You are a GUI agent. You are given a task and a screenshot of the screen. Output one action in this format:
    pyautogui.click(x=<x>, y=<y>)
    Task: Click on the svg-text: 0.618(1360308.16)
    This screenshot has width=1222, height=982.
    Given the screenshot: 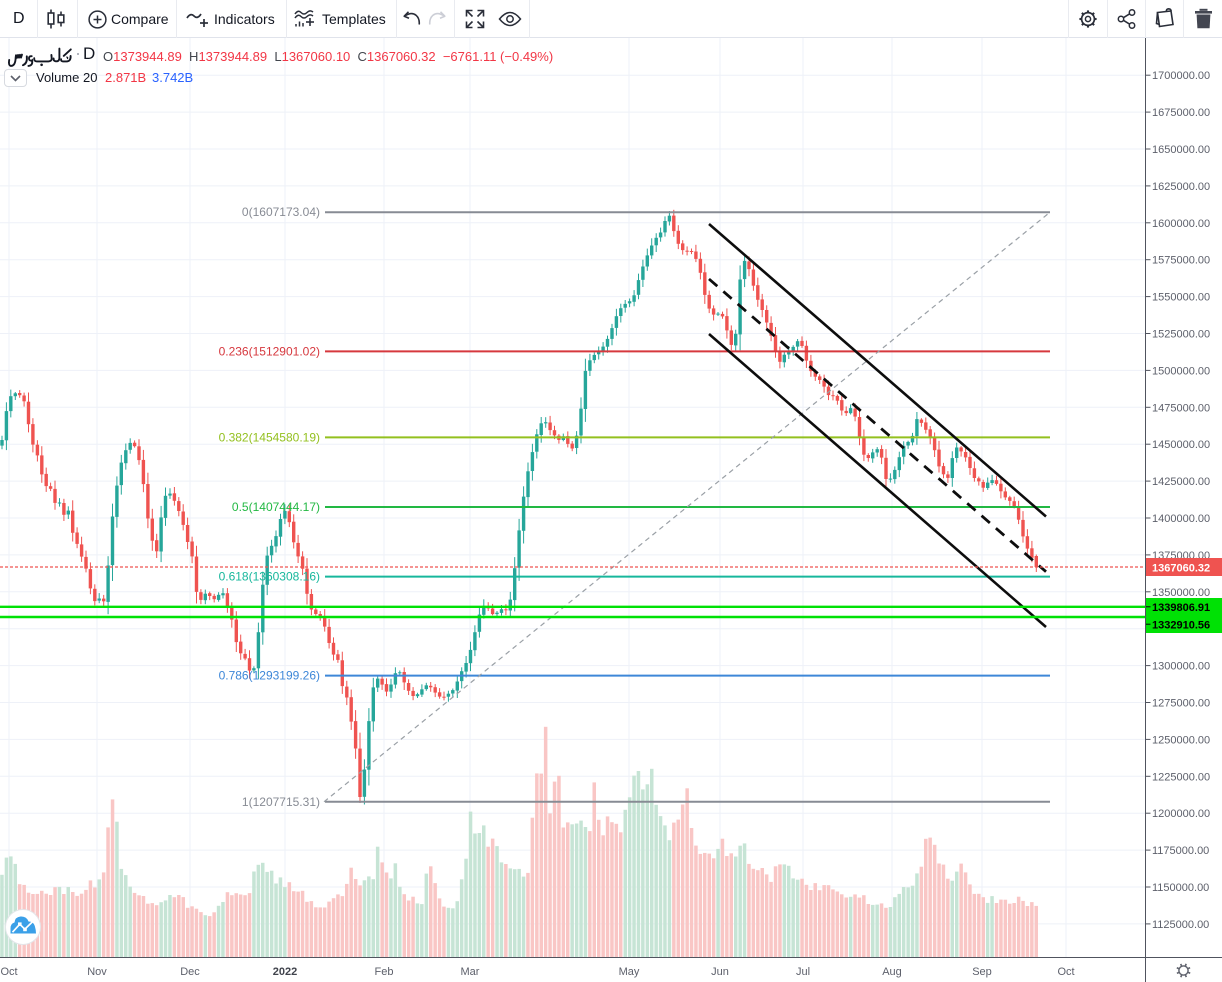 What is the action you would take?
    pyautogui.click(x=269, y=577)
    